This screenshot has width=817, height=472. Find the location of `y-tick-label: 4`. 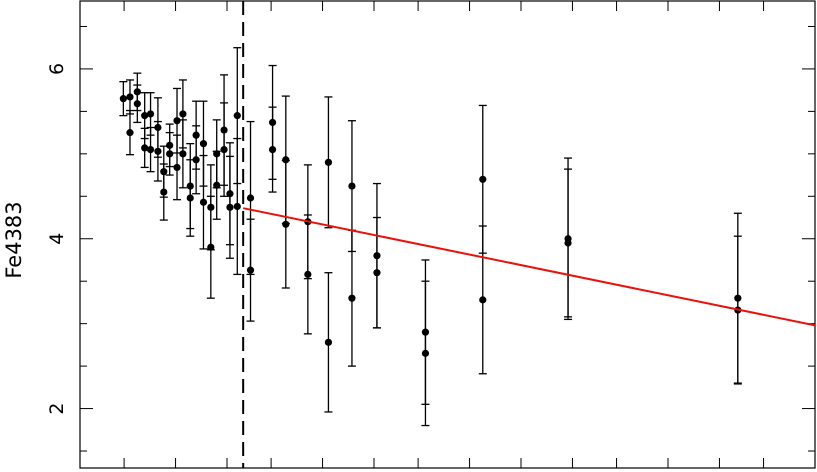

y-tick-label: 4 is located at coordinates (57, 239).